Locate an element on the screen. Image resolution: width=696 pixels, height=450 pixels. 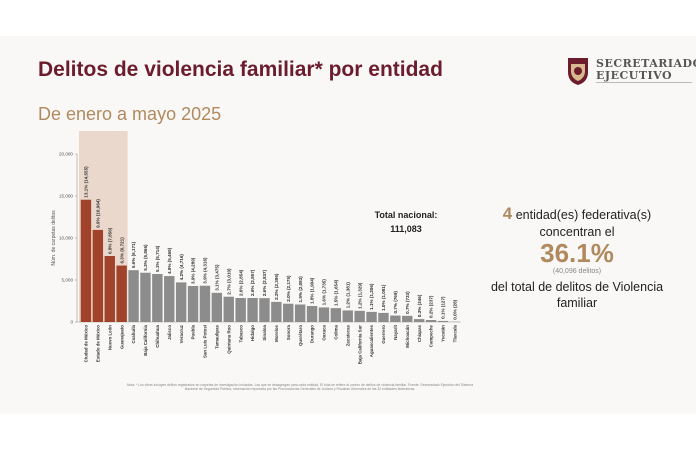
category-label: Campeche is located at coordinates (431, 335).